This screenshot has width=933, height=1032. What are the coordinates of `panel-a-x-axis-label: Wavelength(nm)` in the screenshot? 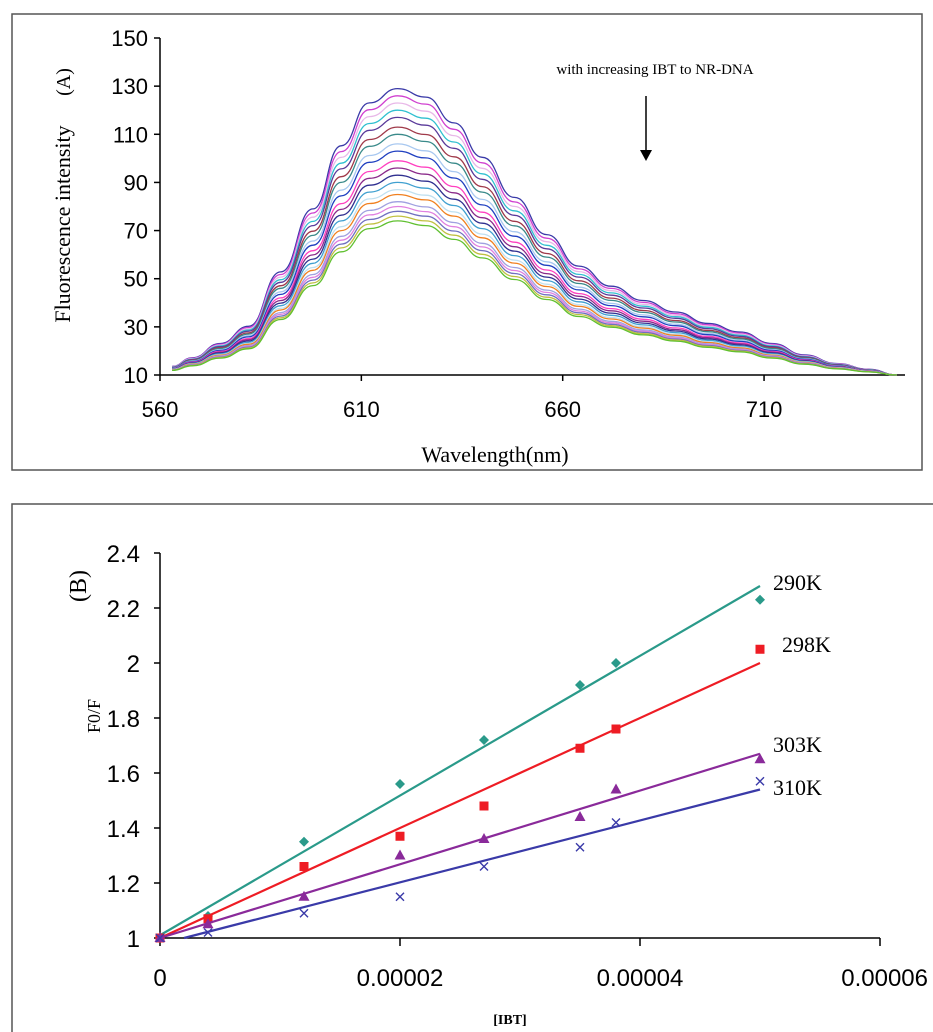 It's located at (494, 454).